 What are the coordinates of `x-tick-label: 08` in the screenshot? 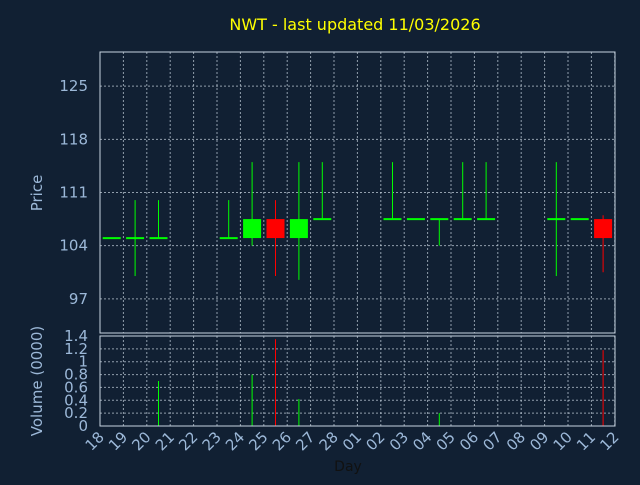 It's located at (516, 441).